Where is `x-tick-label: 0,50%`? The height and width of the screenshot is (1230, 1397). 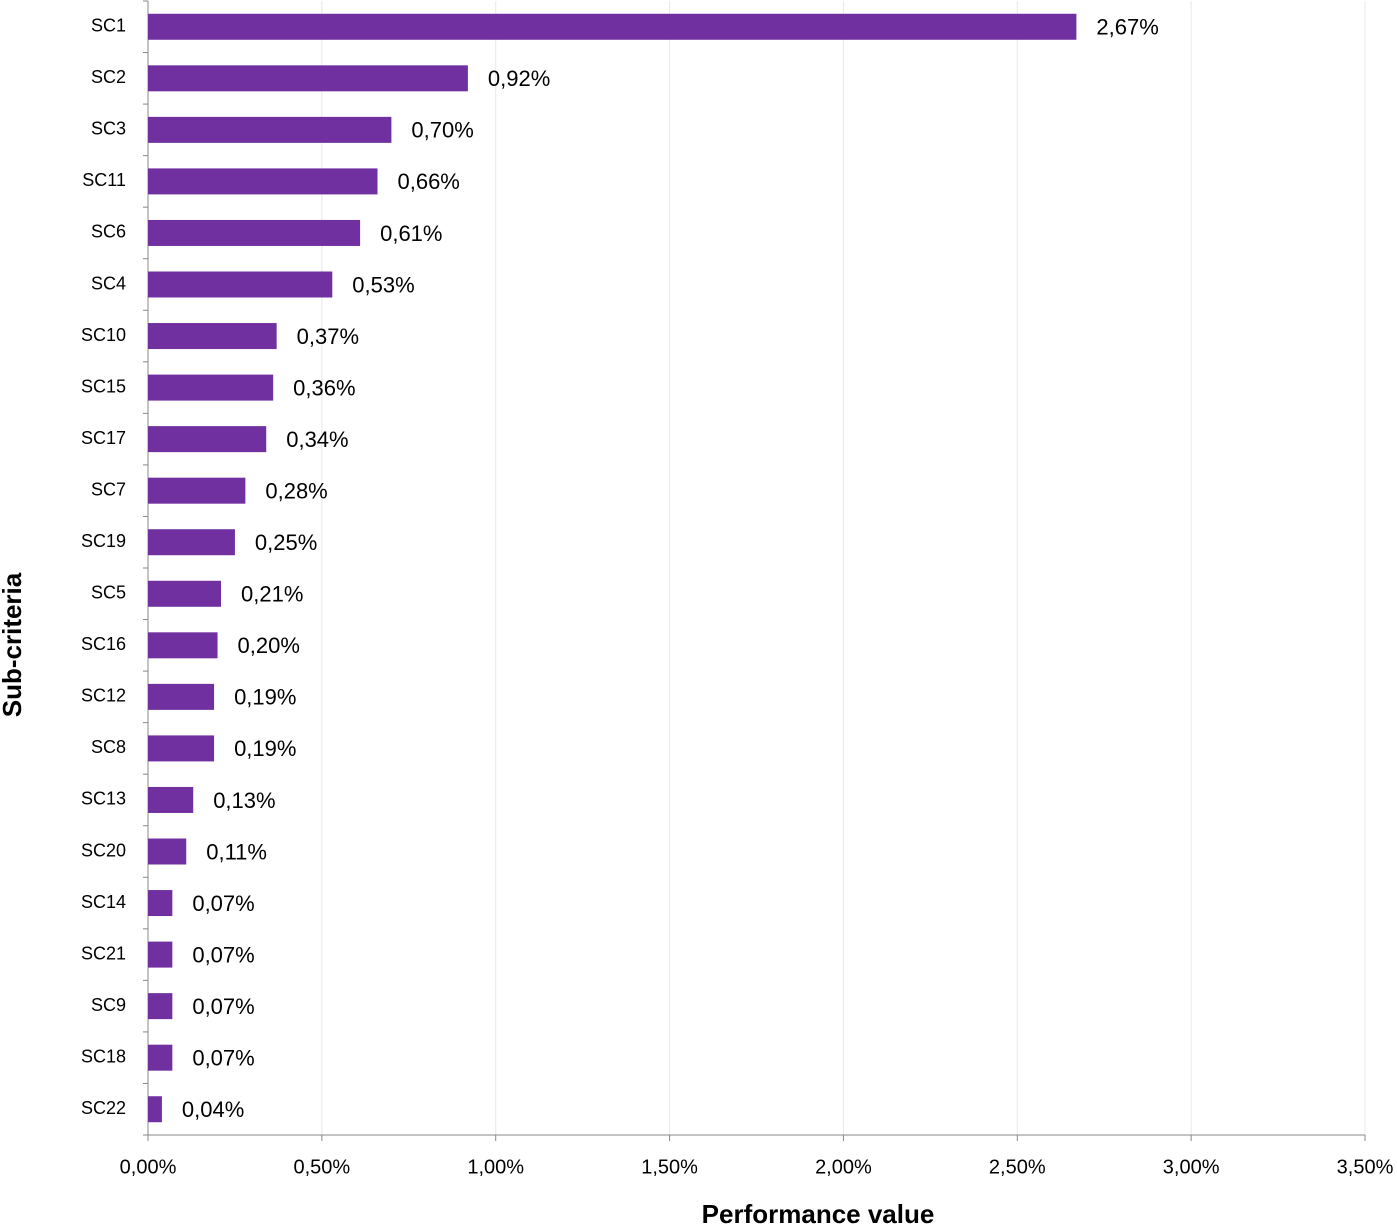 x-tick-label: 0,50% is located at coordinates (321, 1167).